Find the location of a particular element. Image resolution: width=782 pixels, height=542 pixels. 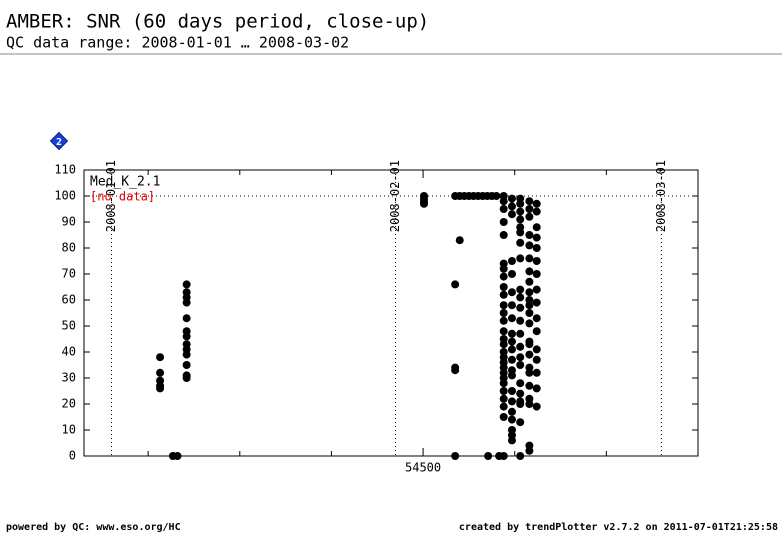

y-tick-label: 70 is located at coordinates (69, 274).